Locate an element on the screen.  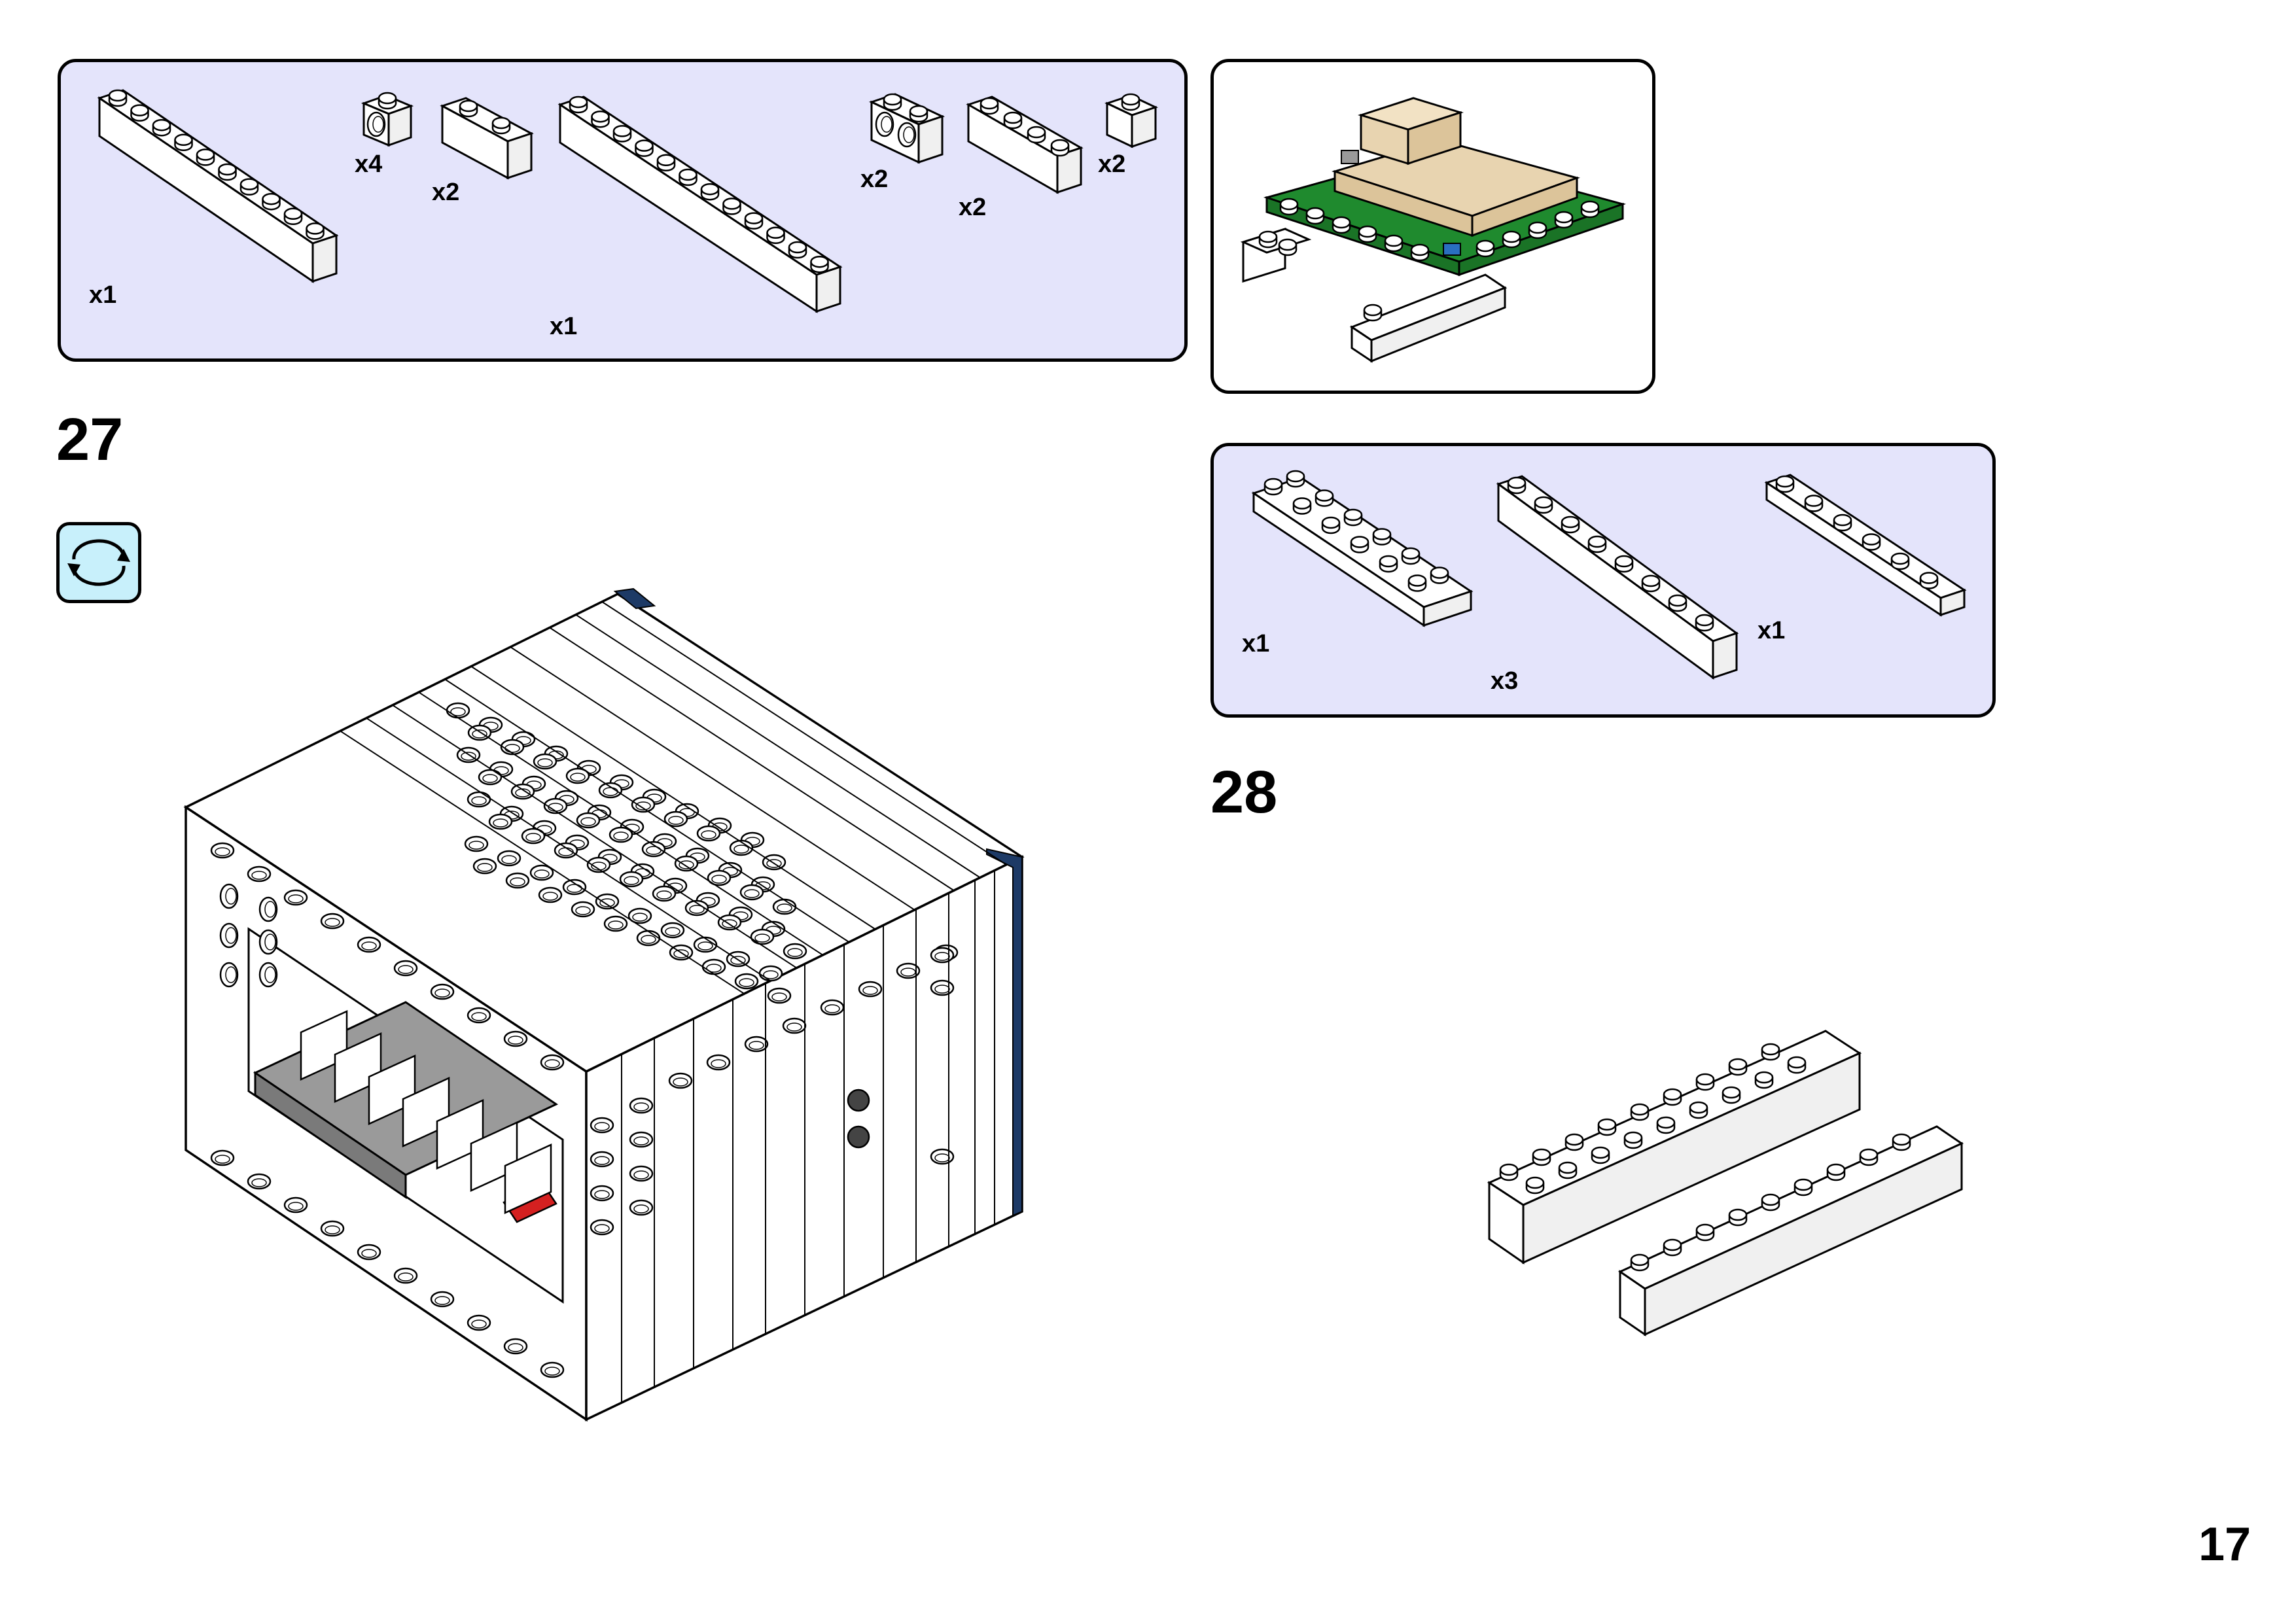
part-brick-1x8 is located at coordinates (1617, 577).